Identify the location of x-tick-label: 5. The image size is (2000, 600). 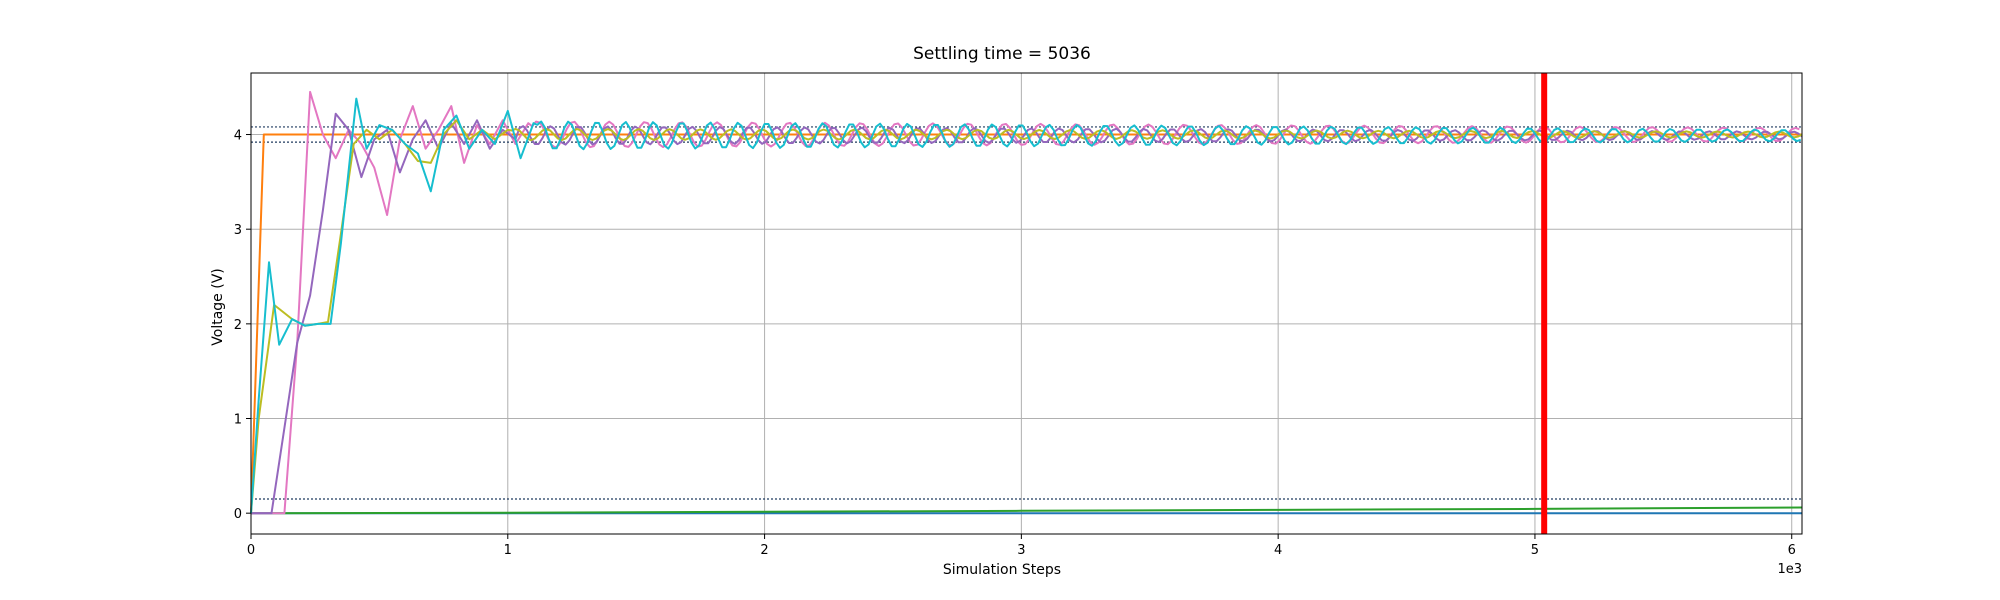
(1535, 550).